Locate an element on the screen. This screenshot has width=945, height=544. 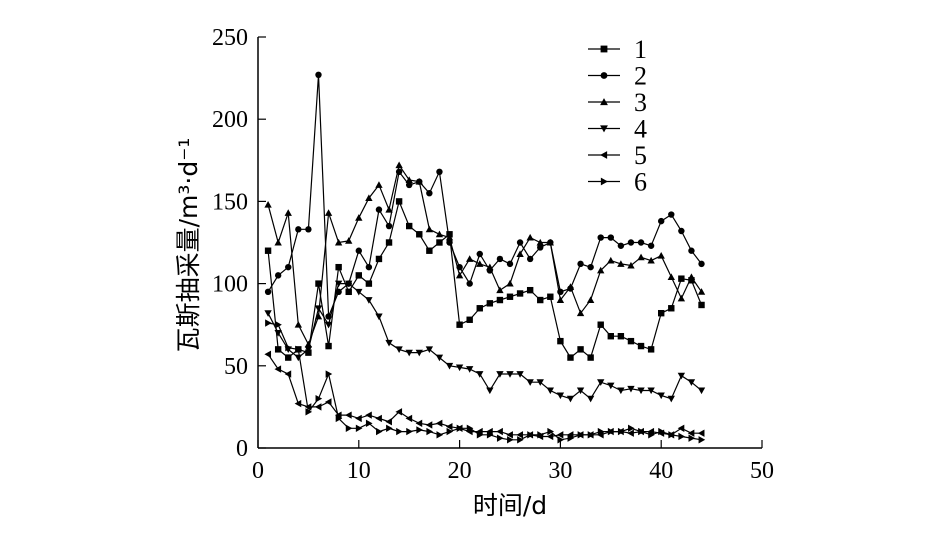
y-axis-title: 瓦斯抽采量/m³·d⁻¹ is located at coordinates (188, 245).